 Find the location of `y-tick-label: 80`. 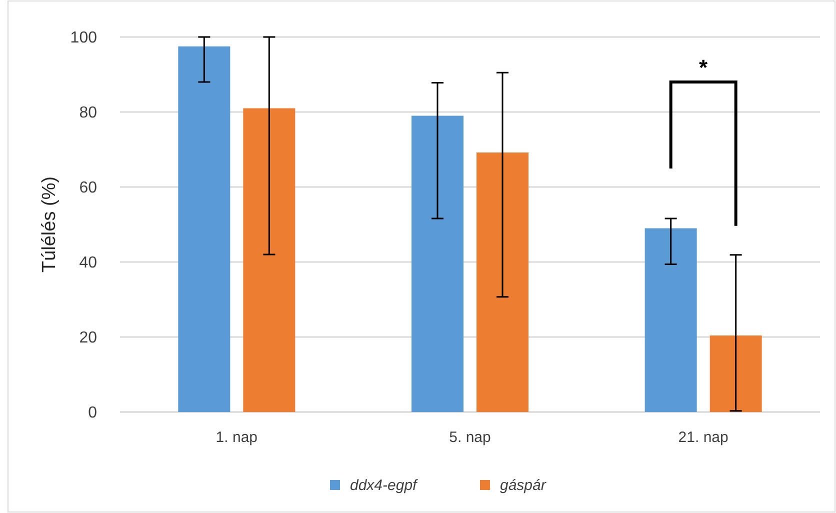

y-tick-label: 80 is located at coordinates (88, 113).